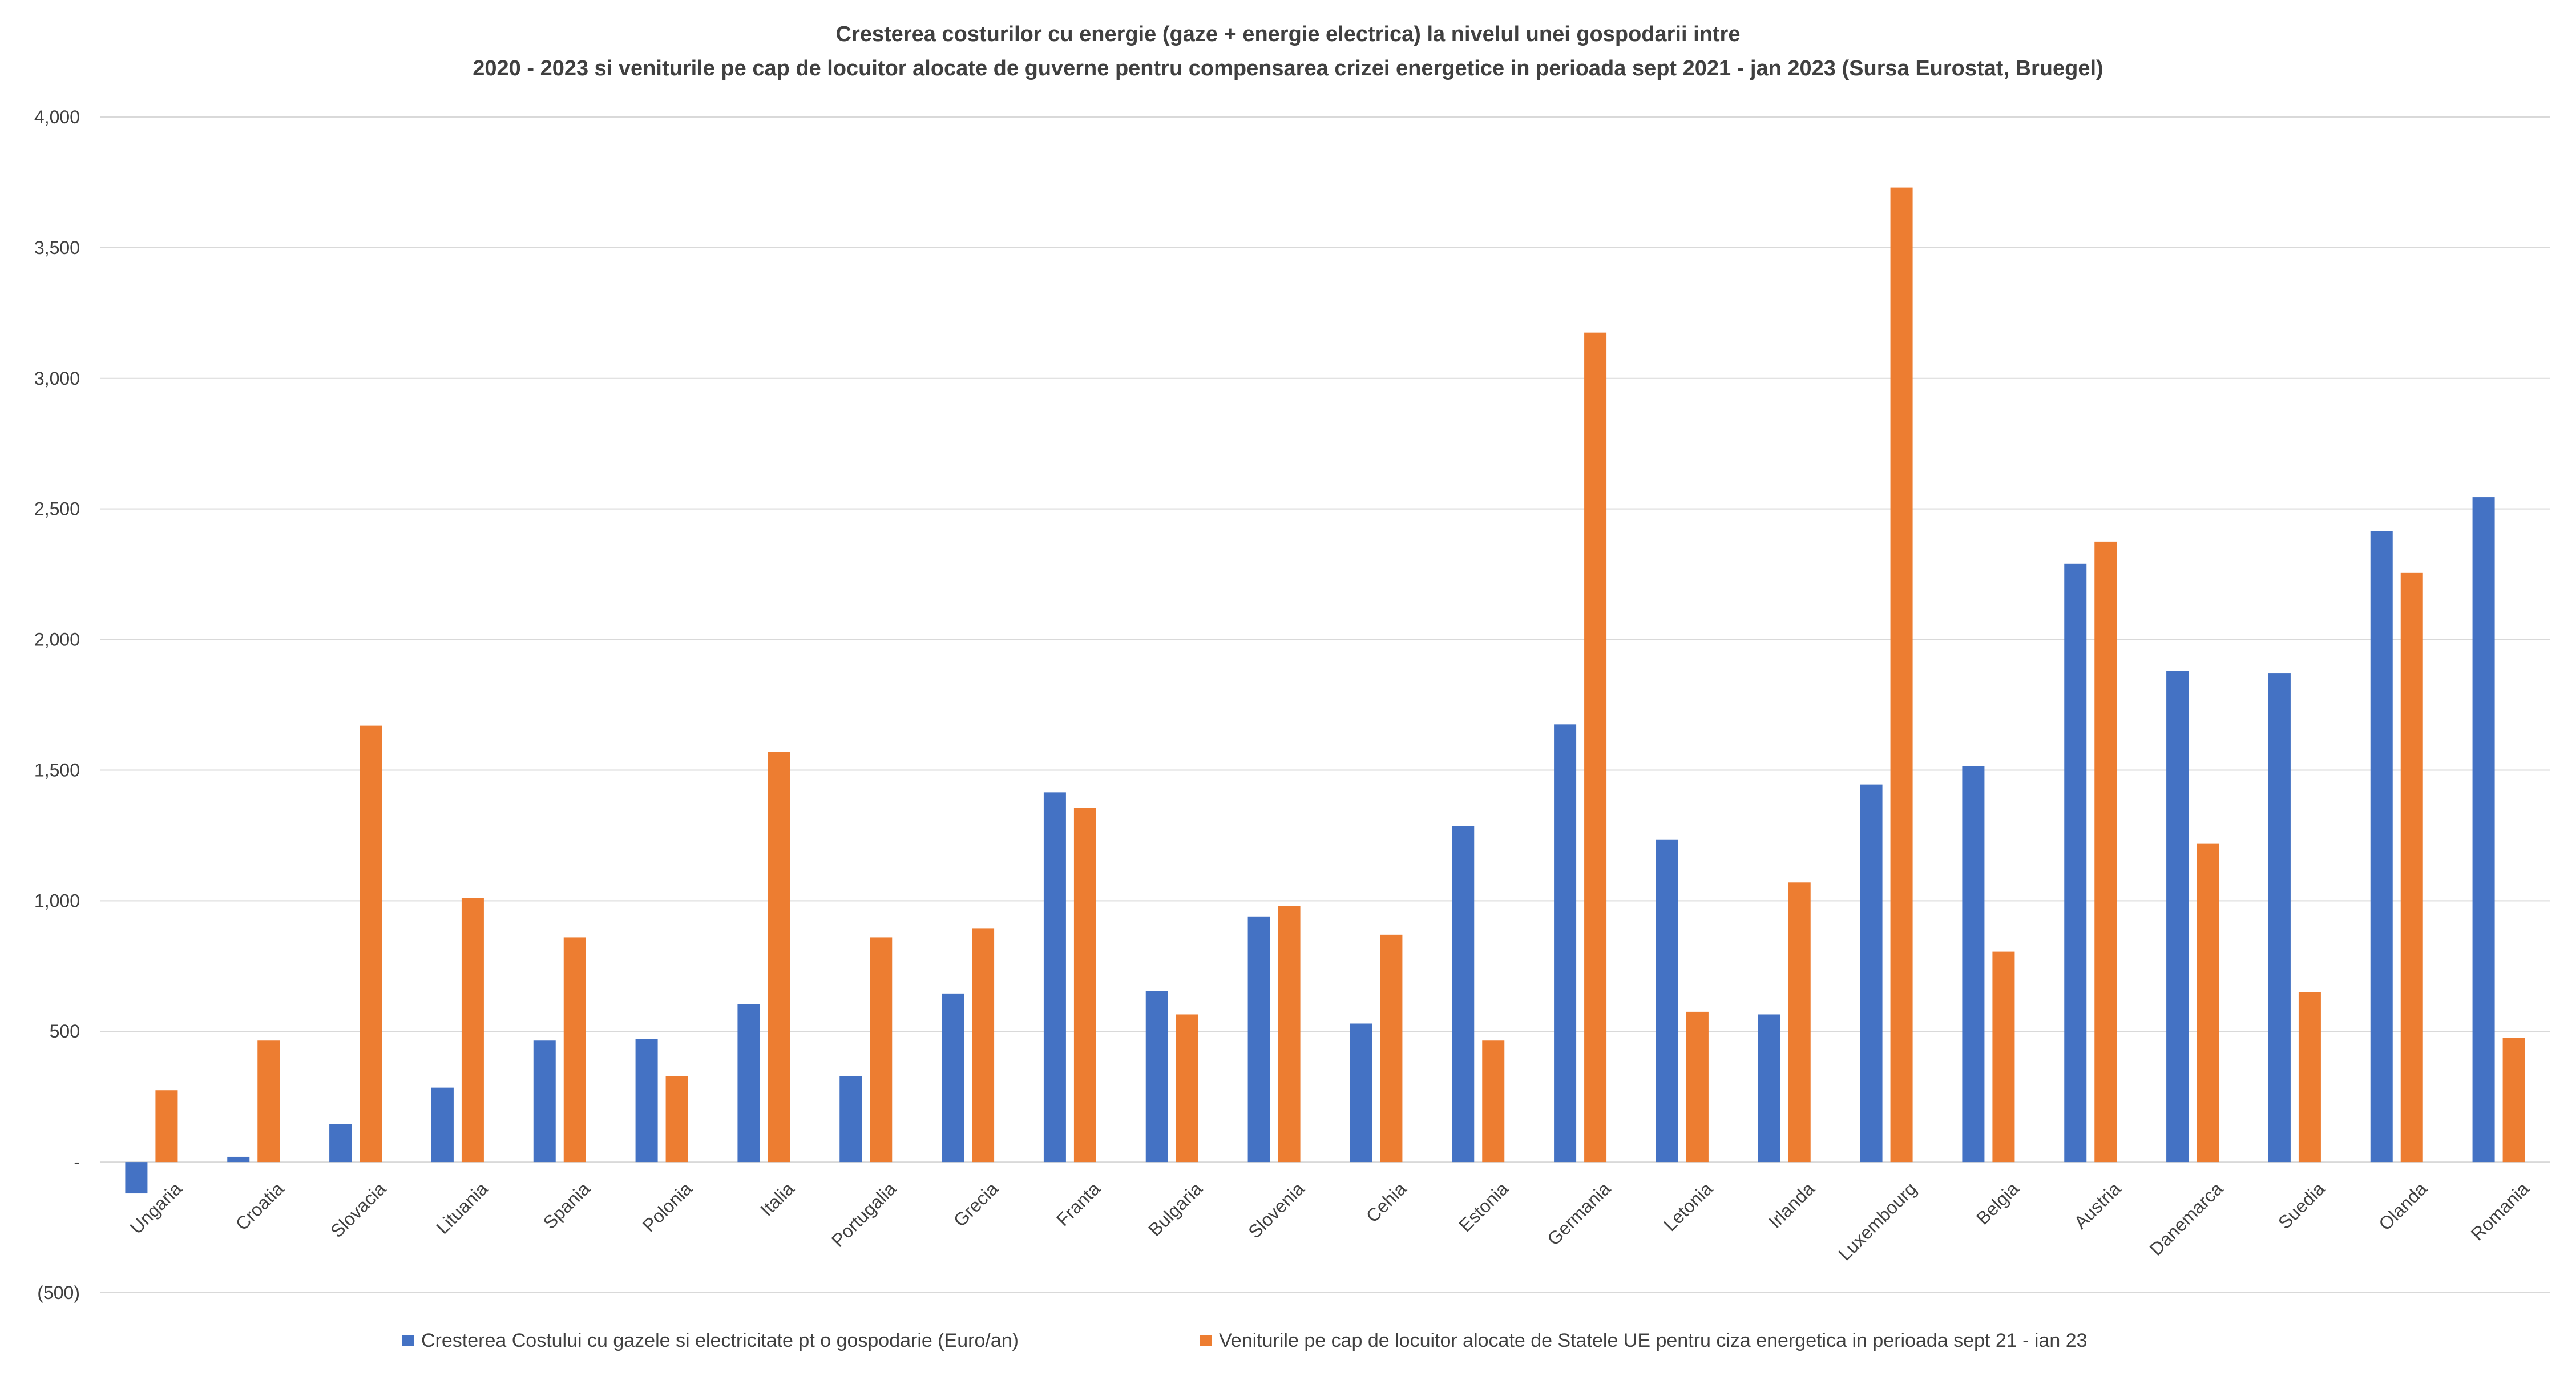 This screenshot has height=1384, width=2576. I want to click on x-tick-label-lituania: Lituania, so click(462, 1208).